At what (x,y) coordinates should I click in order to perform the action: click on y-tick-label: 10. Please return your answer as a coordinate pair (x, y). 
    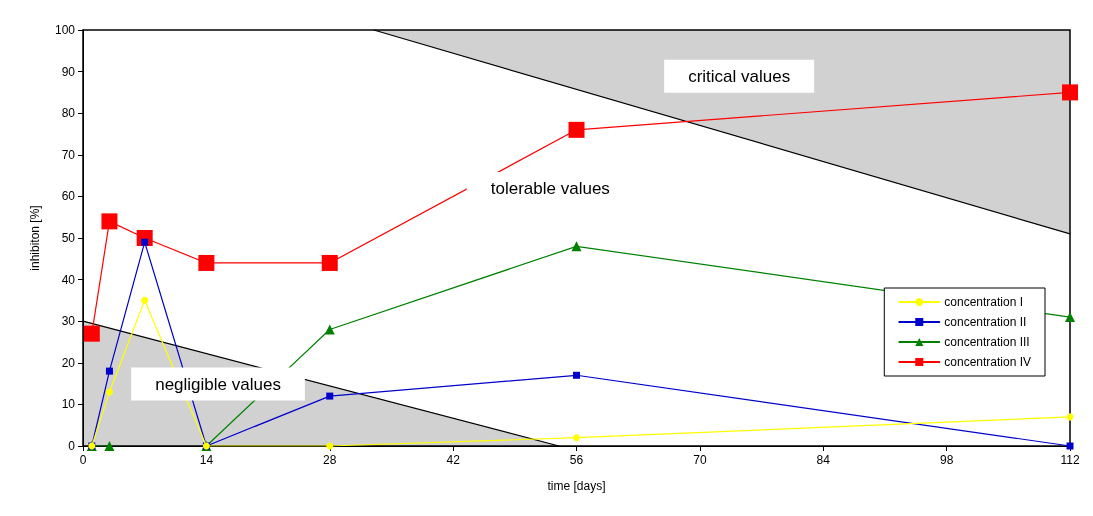
    Looking at the image, I should click on (68, 404).